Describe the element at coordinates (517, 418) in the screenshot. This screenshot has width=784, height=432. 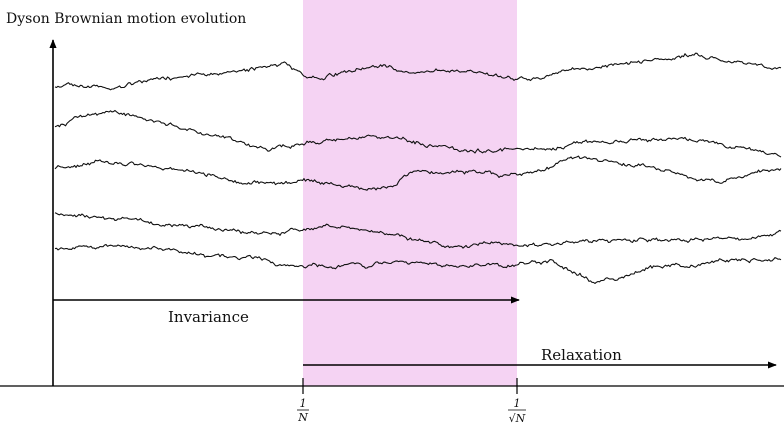
I see `tick-right-denominator: √N` at that location.